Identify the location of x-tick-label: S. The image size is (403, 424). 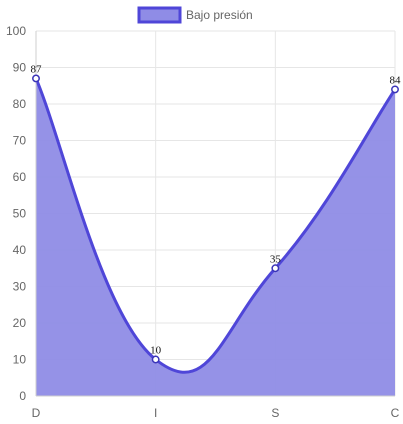
(275, 413).